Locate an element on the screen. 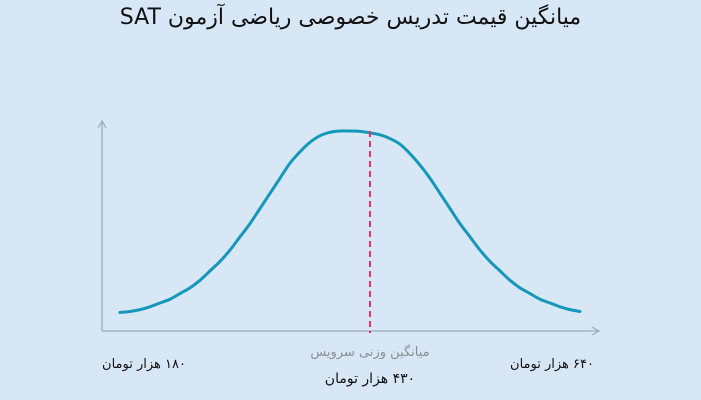 Image resolution: width=701 pixels, height=400 pixels. y-axis-arrow is located at coordinates (102, 124).